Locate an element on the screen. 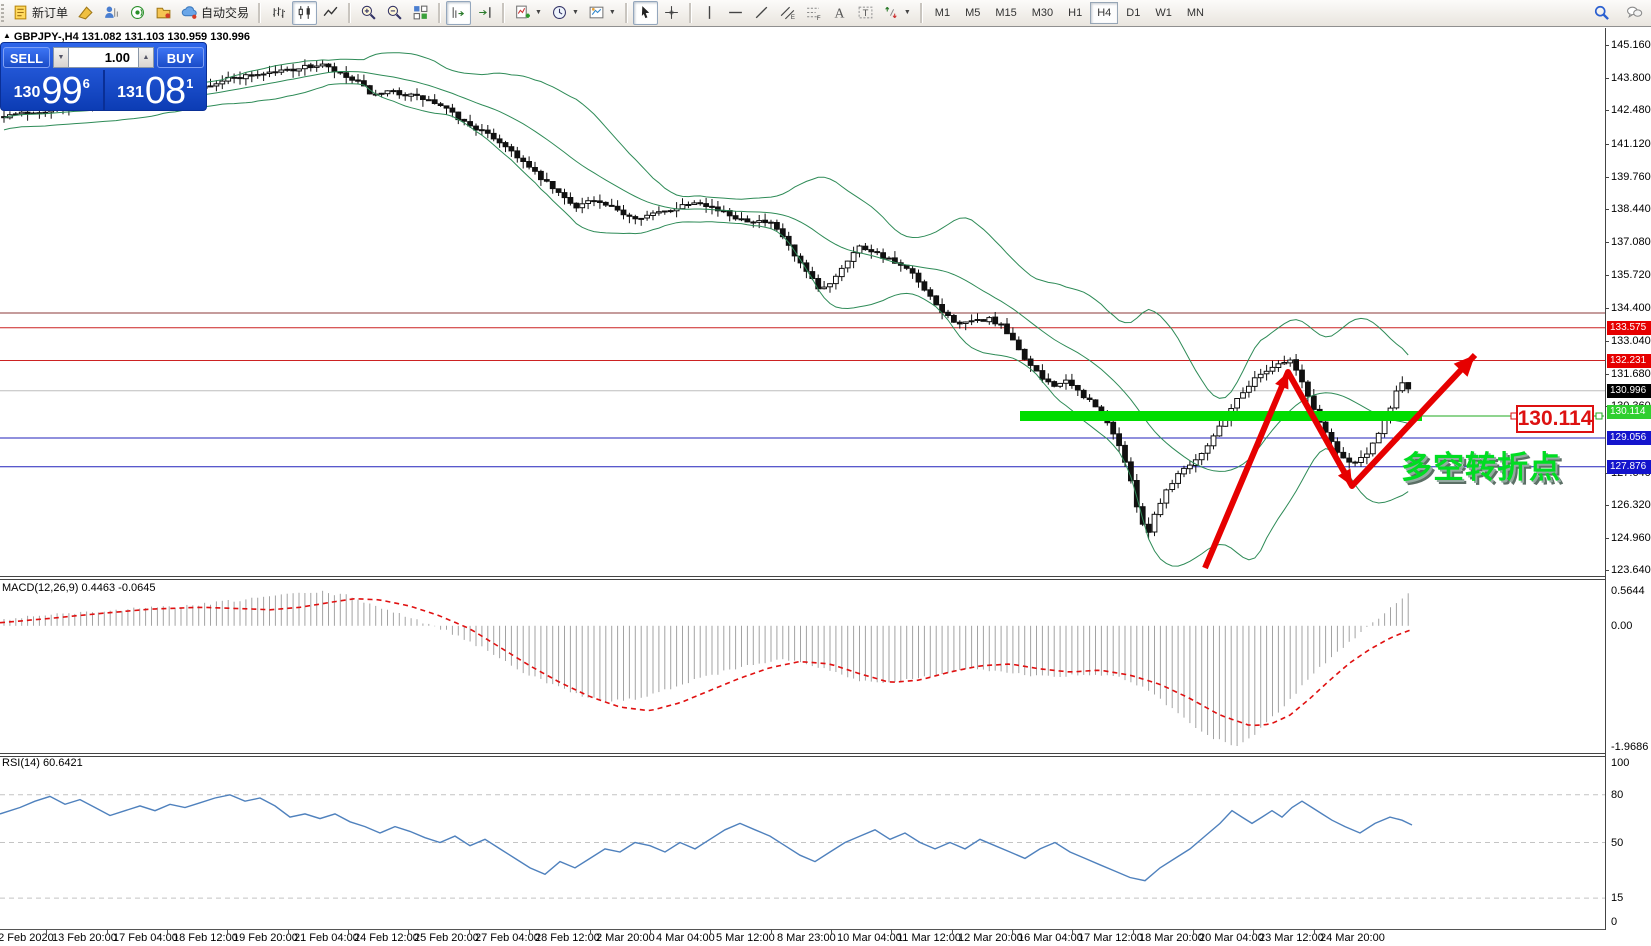 This screenshot has height=946, width=1651. volume-increase-button: ▲ is located at coordinates (146, 57).